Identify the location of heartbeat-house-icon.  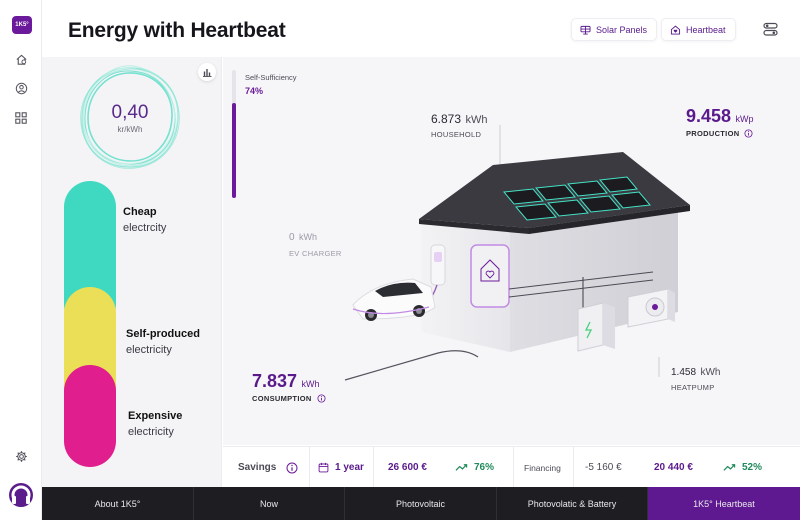
(675, 29).